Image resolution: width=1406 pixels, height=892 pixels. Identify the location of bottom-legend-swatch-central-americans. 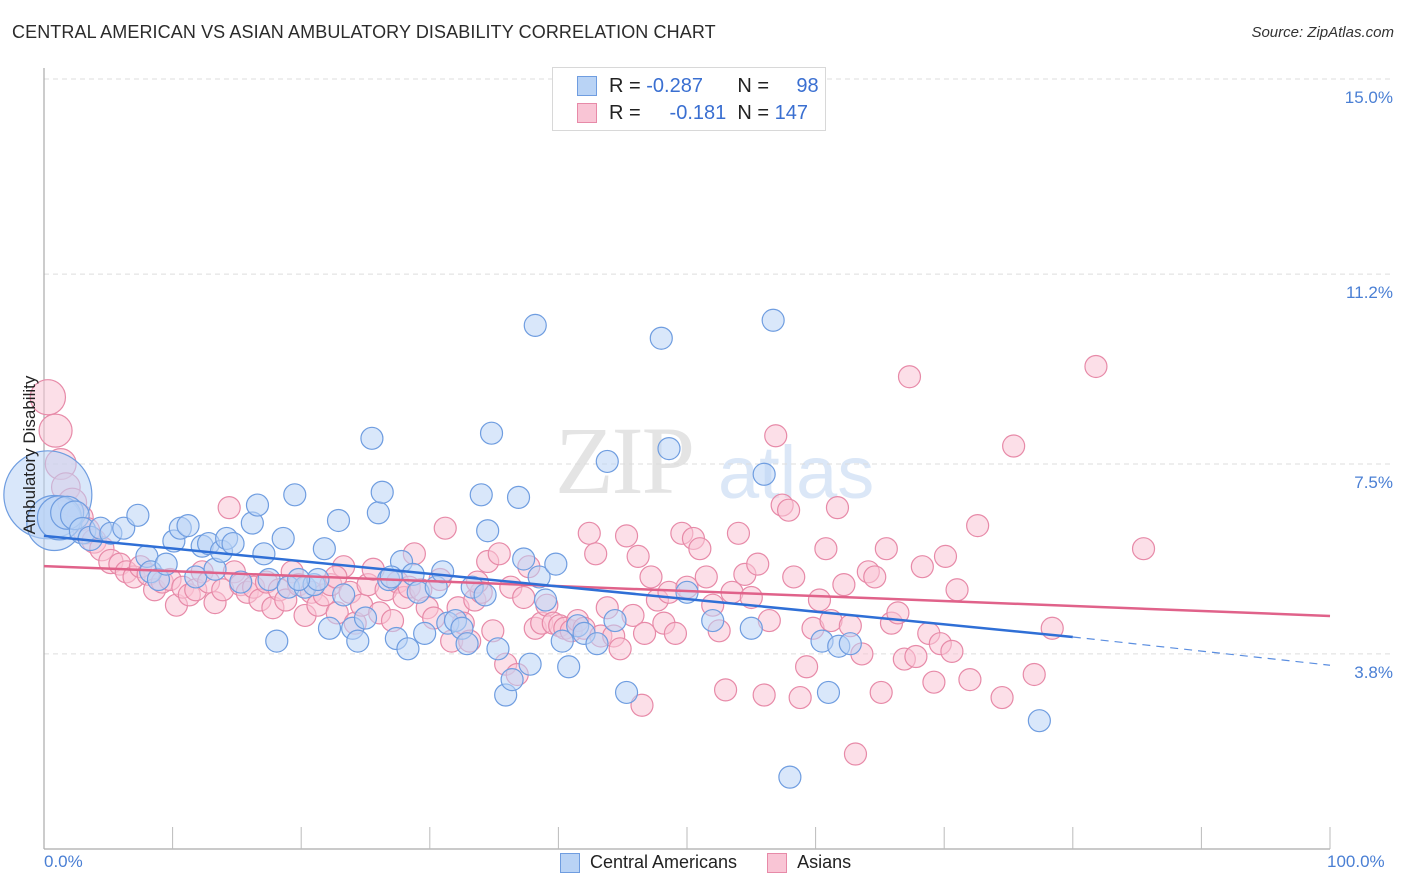
(570, 862).